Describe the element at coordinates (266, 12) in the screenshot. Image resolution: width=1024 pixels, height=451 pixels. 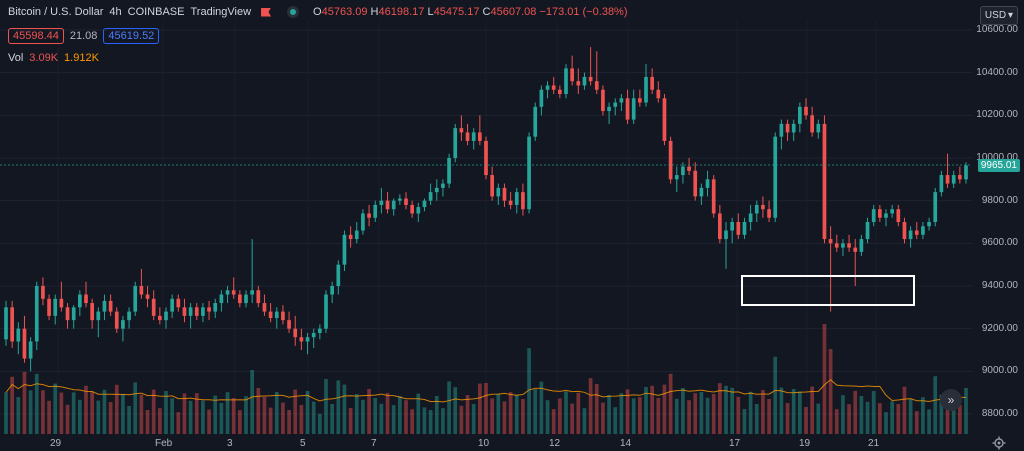
I see `flag-icon` at that location.